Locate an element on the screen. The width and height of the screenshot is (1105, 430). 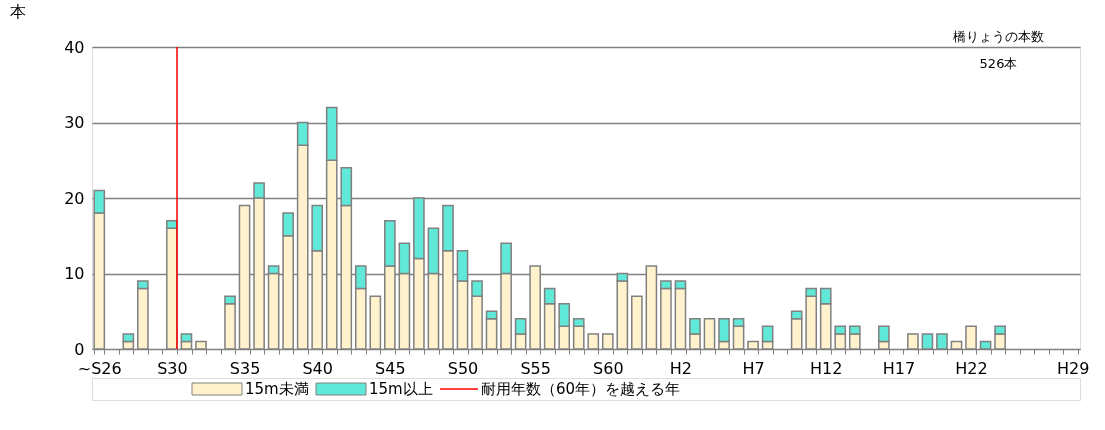
x-tick-label: S30 is located at coordinates (172, 368).